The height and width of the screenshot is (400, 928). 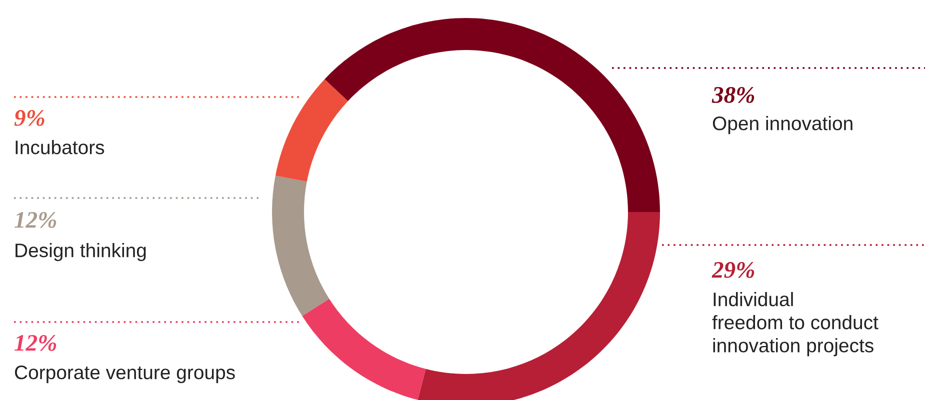 What do you see at coordinates (795, 324) in the screenshot?
I see `slice-label: Individual freedom to conduct innovation projects` at bounding box center [795, 324].